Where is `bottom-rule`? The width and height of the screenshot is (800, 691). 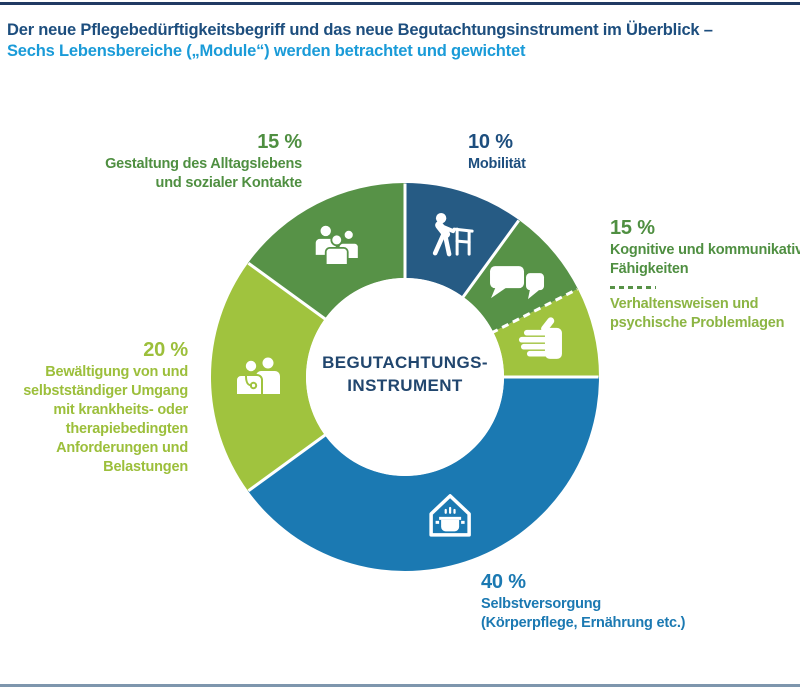
bottom-rule is located at coordinates (400, 685).